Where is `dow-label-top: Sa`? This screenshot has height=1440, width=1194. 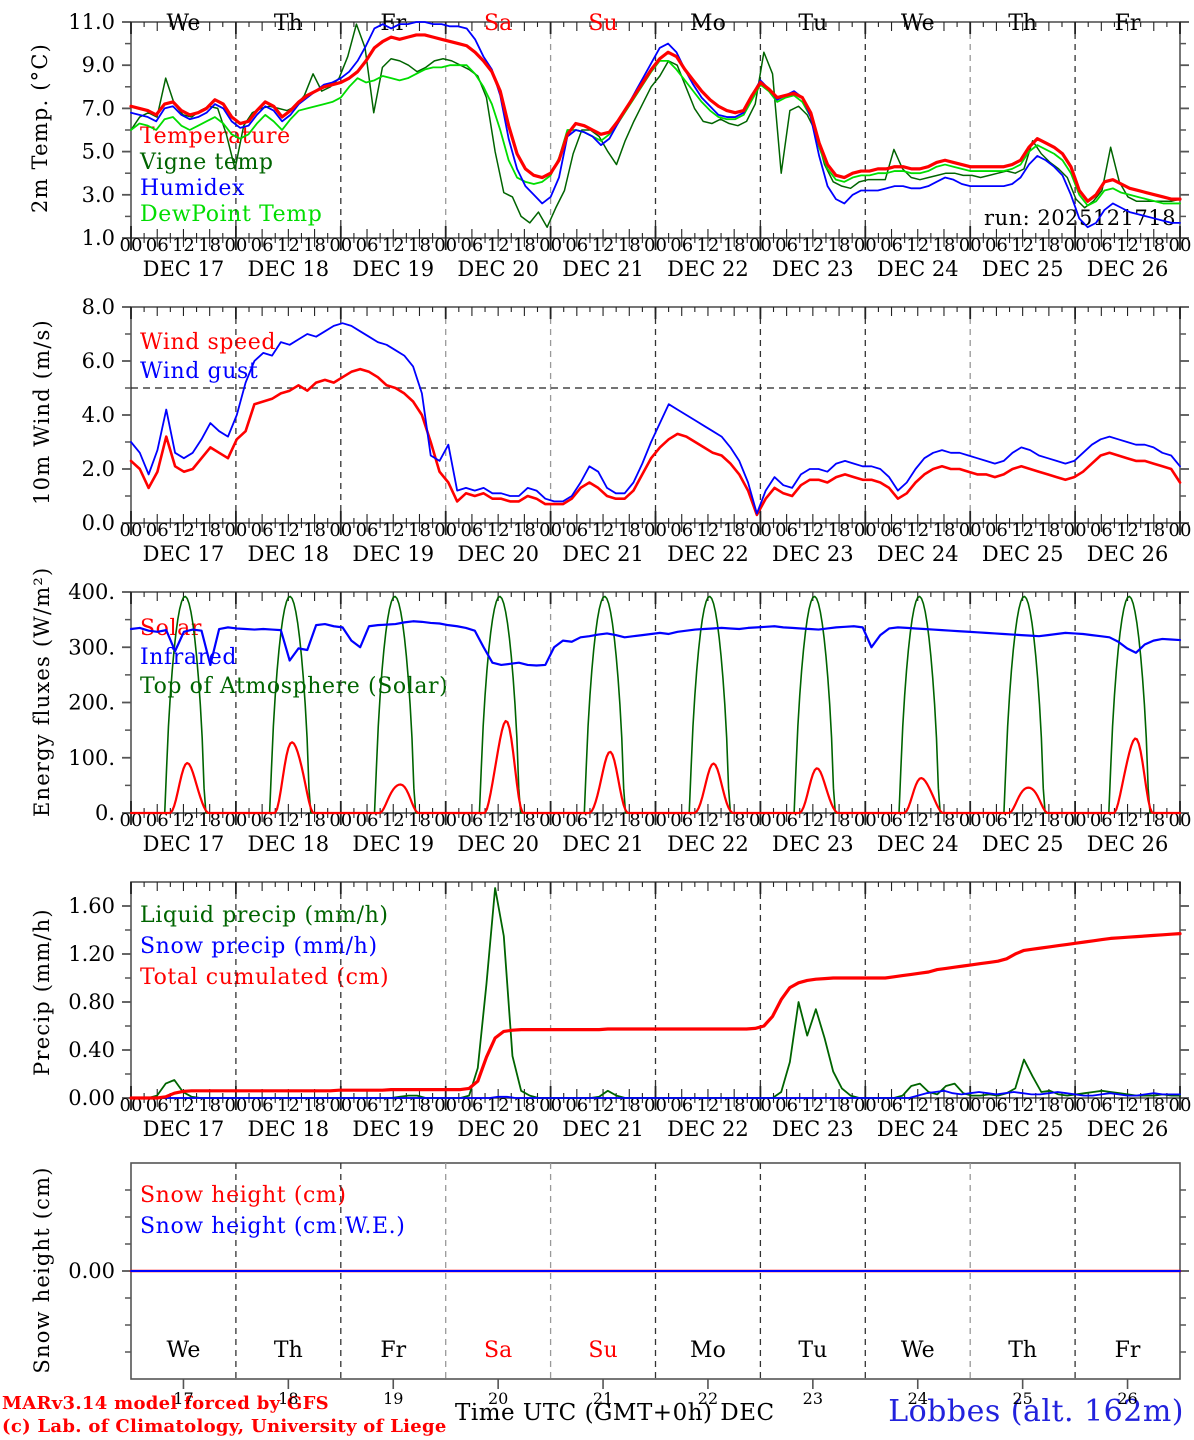
dow-label-top: Sa is located at coordinates (498, 23).